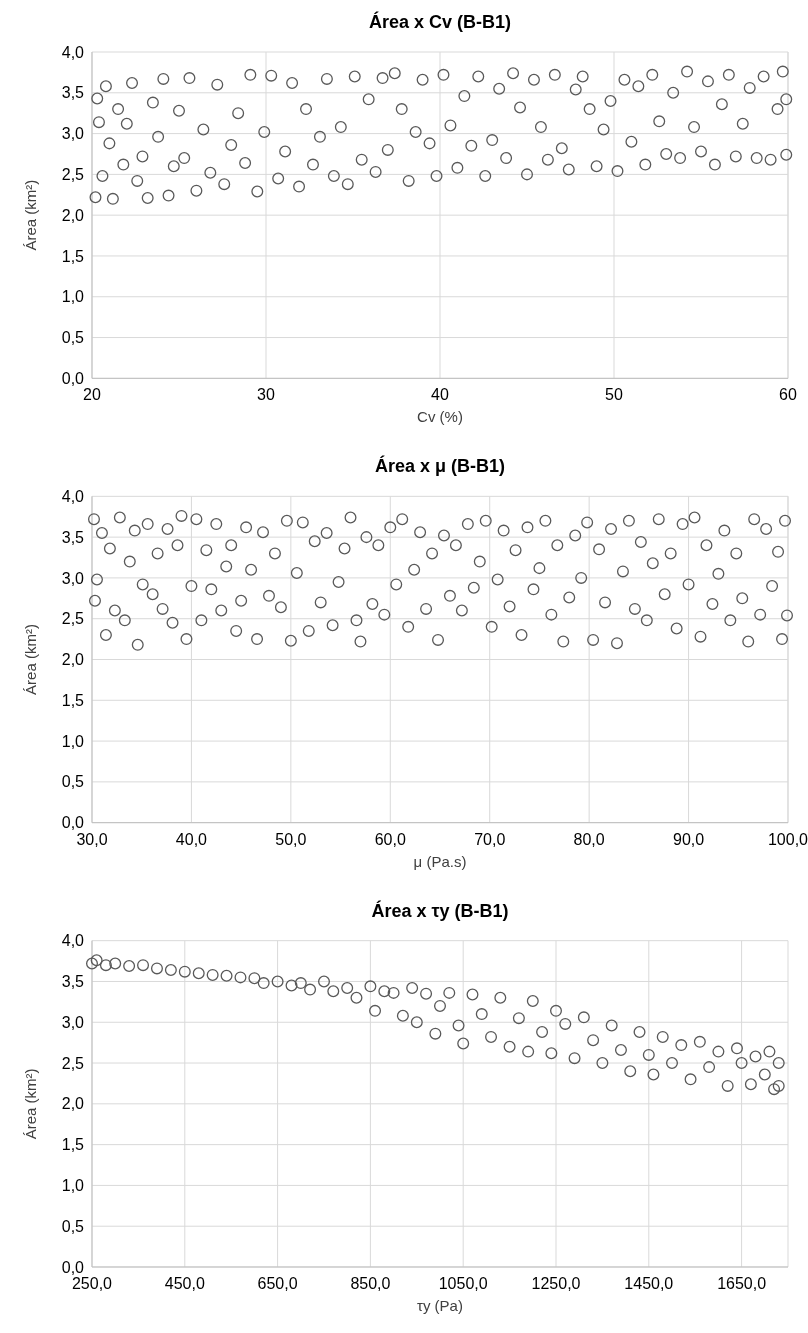 Image resolution: width=808 pixels, height=1333 pixels. I want to click on x-tick-label: 40,0, so click(191, 839).